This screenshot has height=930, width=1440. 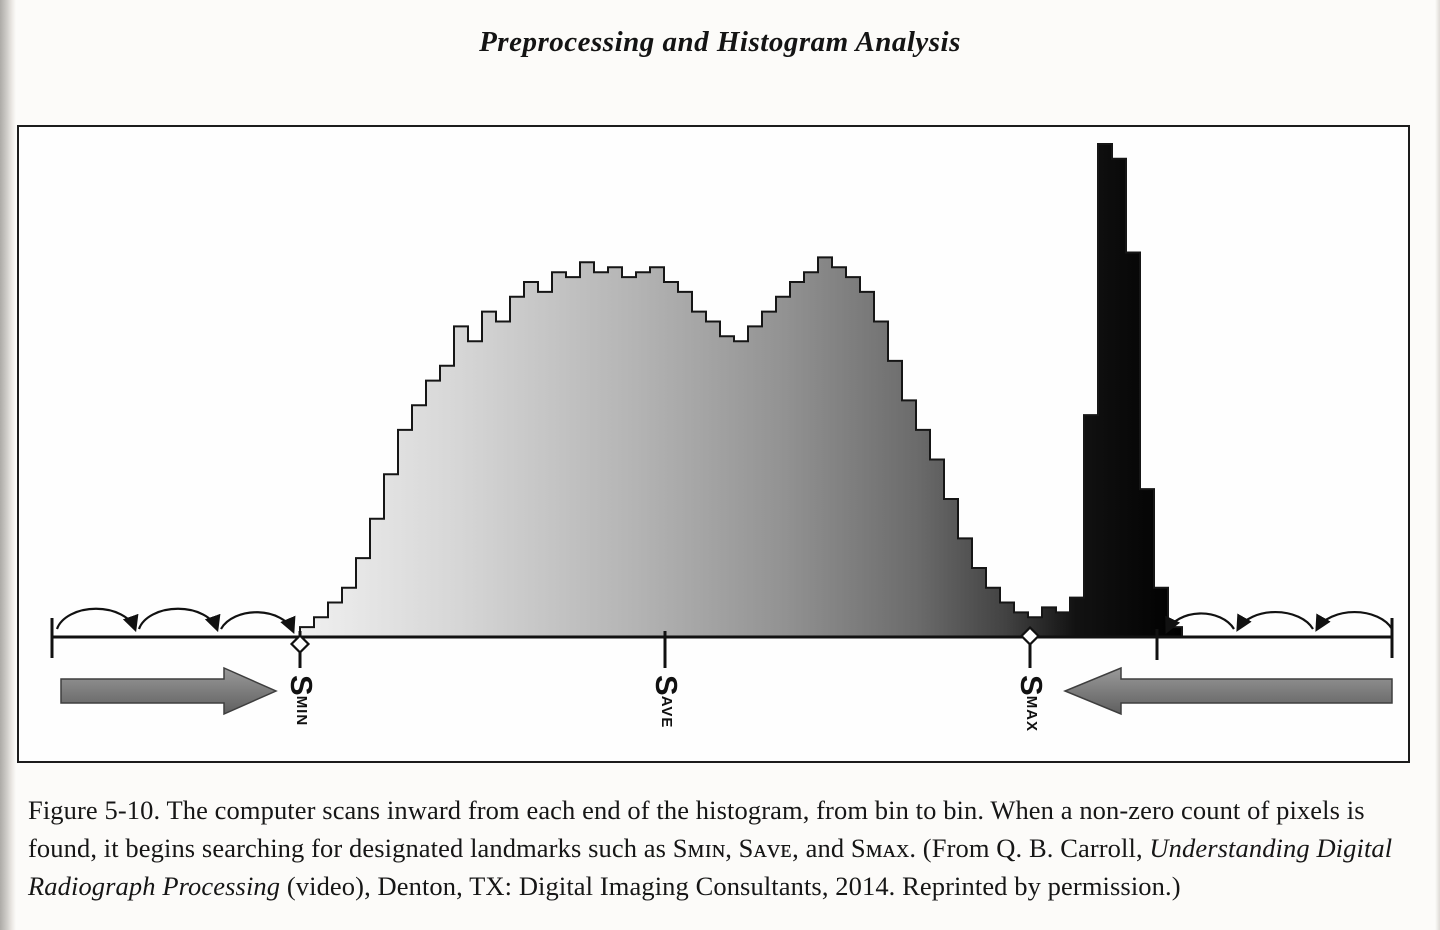 I want to click on label-smax: SMAX, so click(x=1031, y=704).